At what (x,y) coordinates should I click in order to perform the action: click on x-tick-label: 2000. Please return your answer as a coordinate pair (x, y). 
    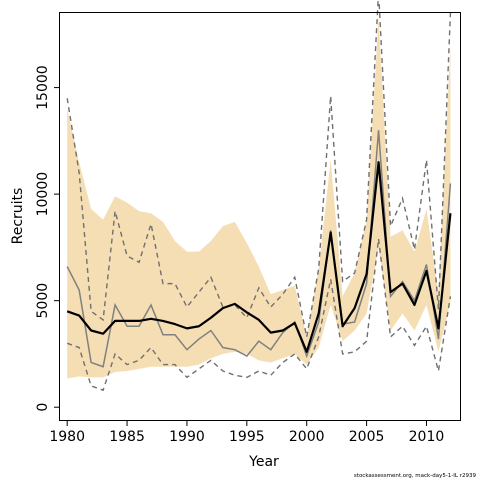
    Looking at the image, I should click on (307, 437).